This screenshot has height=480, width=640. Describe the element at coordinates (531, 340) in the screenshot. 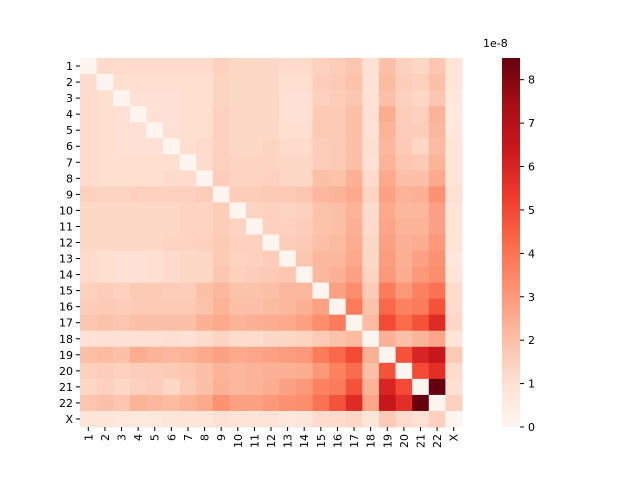

I see `colorbar-tick-label: 2` at that location.